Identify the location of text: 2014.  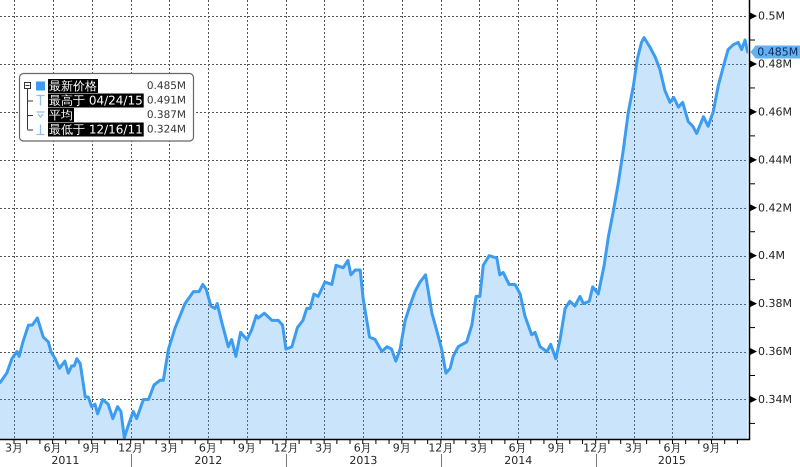
(518, 460).